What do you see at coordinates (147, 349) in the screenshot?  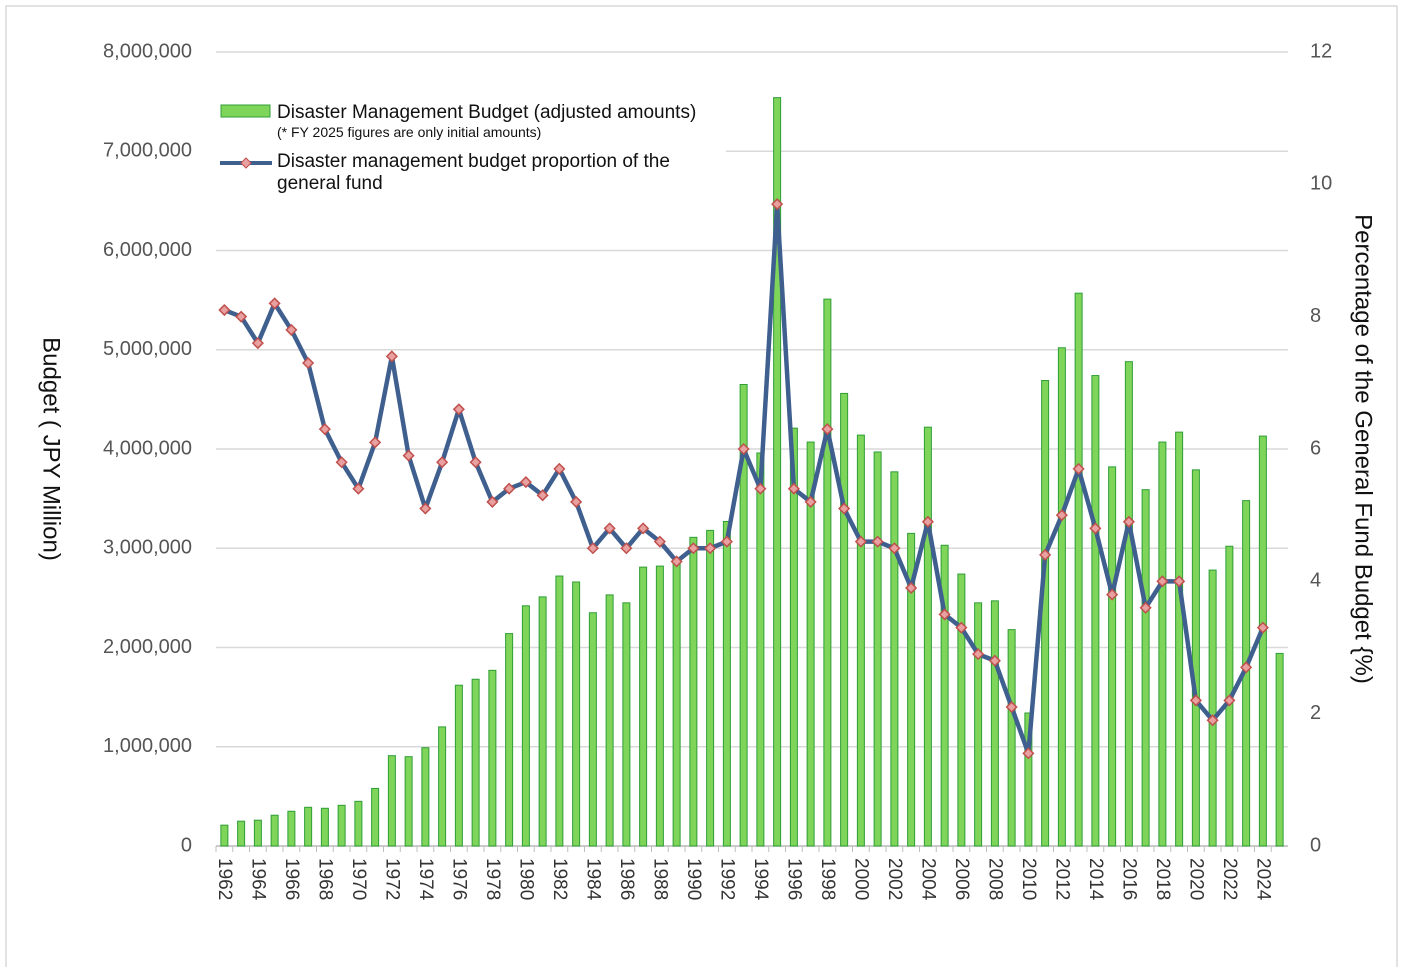 I see `y-tick-label: 5,000,000` at bounding box center [147, 349].